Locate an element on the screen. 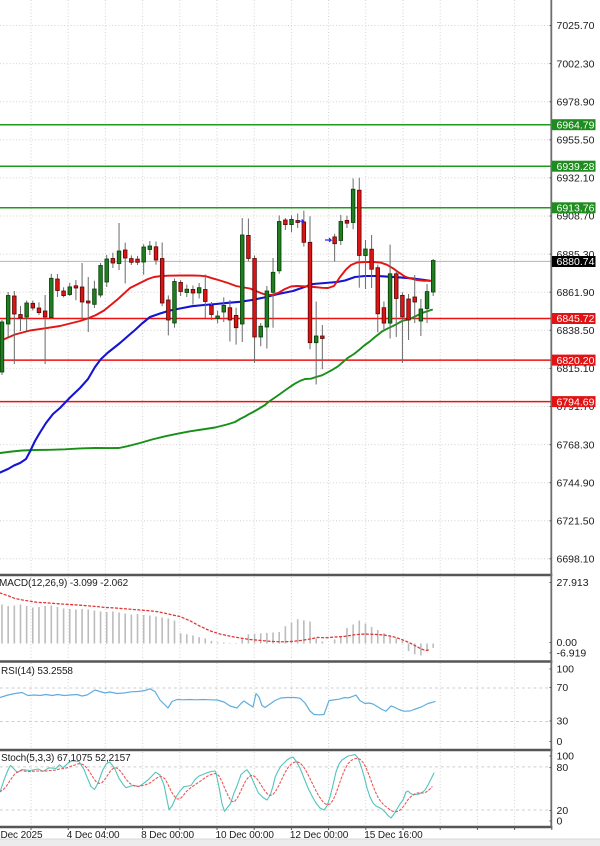 This screenshot has height=846, width=600. svg-text: 15 Dec 16:00 is located at coordinates (393, 835).